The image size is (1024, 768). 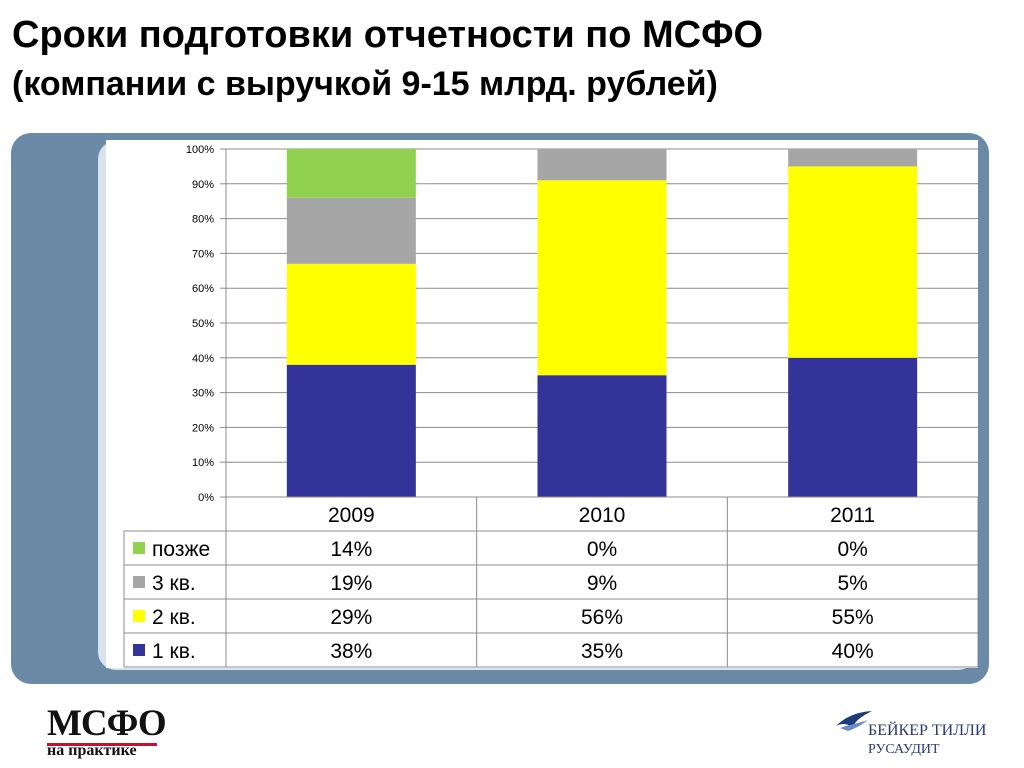 I want to click on data-label: 38%, so click(x=351, y=651).